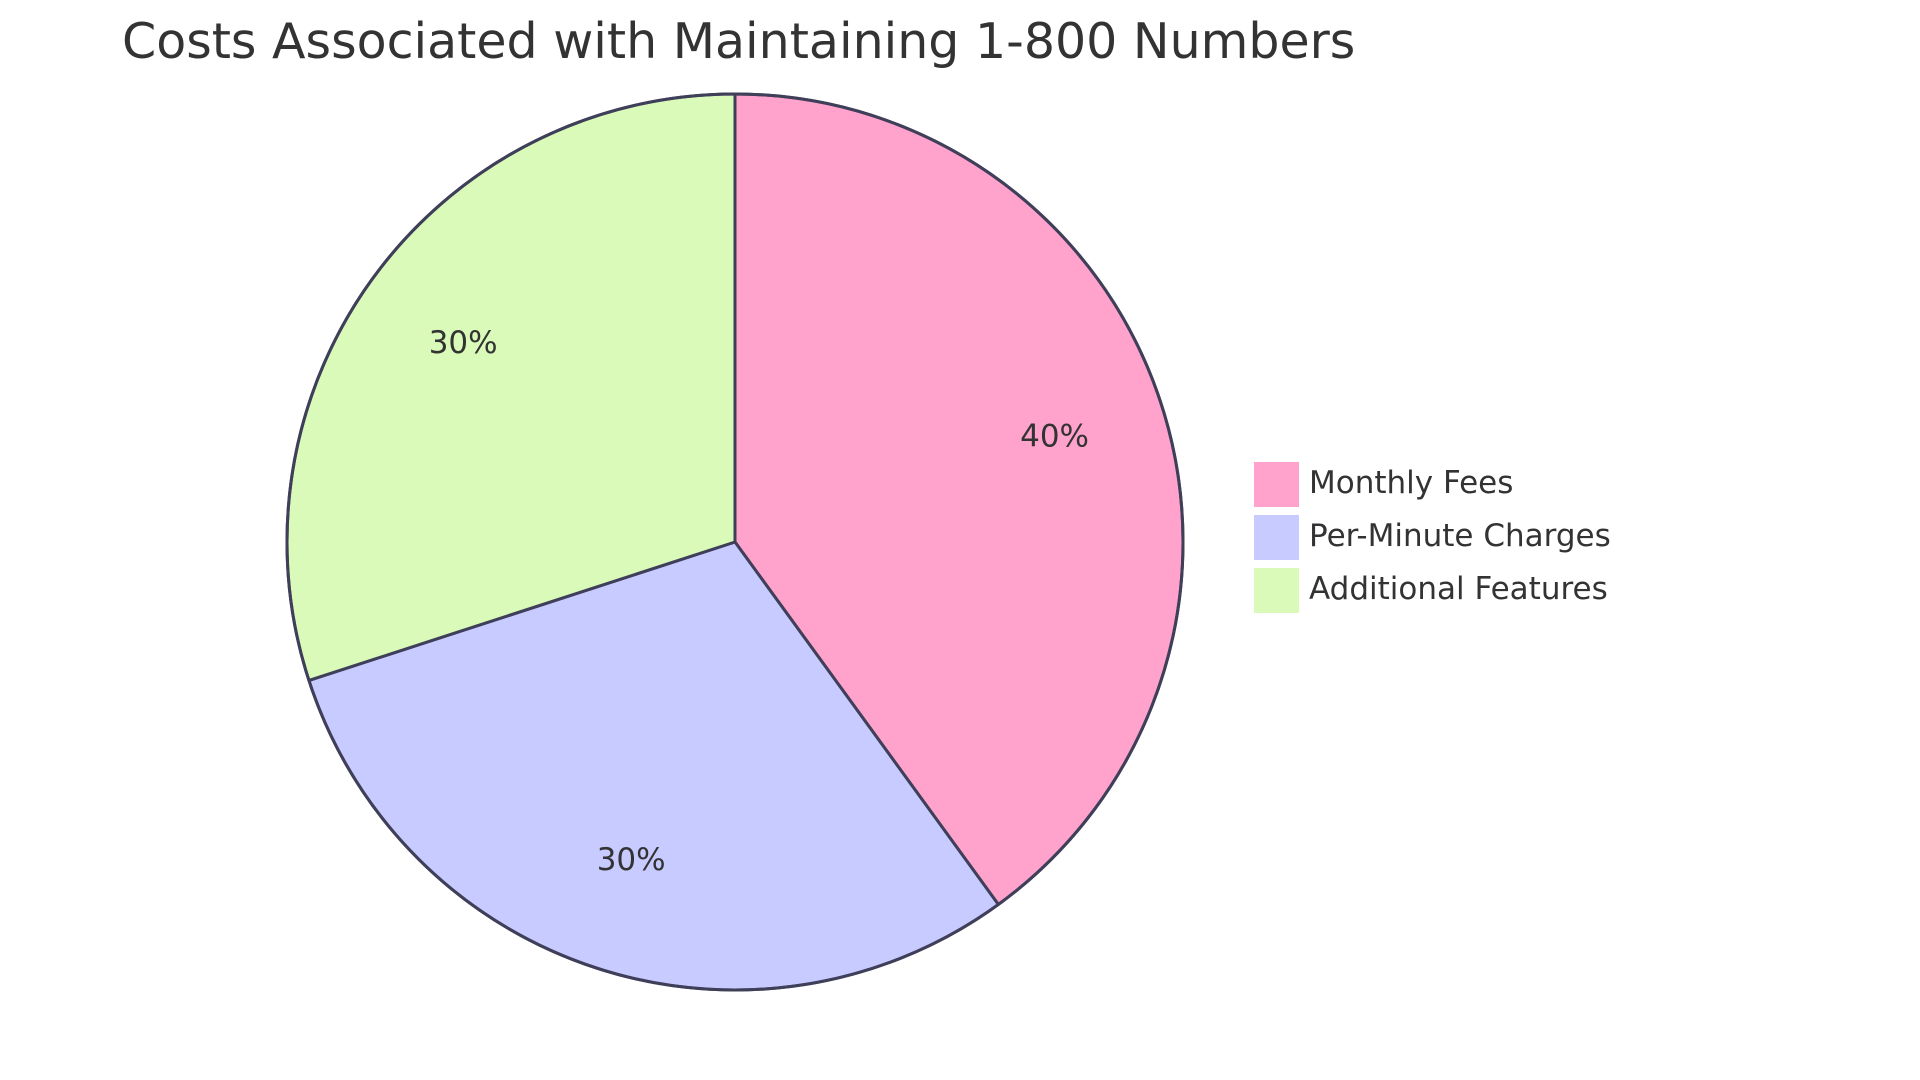 Image resolution: width=1920 pixels, height=1080 pixels. What do you see at coordinates (1458, 589) in the screenshot?
I see `legend-label: Additional Features` at bounding box center [1458, 589].